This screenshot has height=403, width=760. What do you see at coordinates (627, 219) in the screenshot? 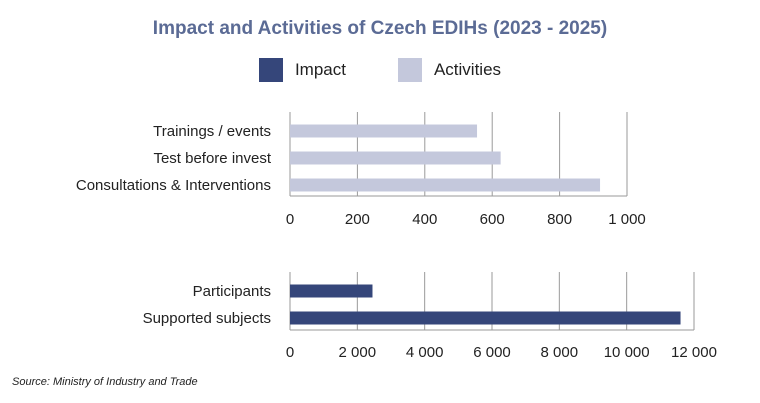
I see `x-tick-label-0-5: 1 000` at bounding box center [627, 219].